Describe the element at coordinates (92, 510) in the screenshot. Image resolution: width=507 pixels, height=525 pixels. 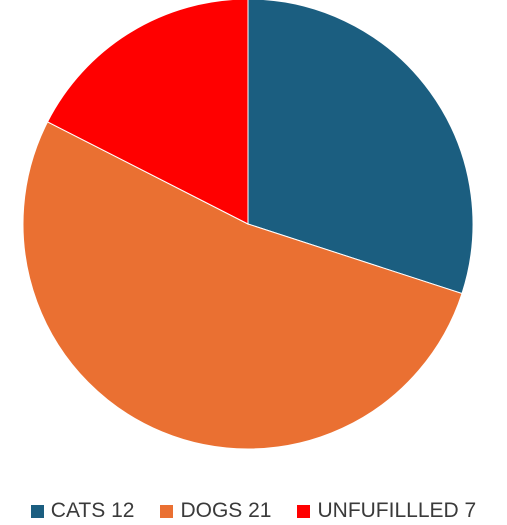
I see `legend-label-cats: CATS 12` at that location.